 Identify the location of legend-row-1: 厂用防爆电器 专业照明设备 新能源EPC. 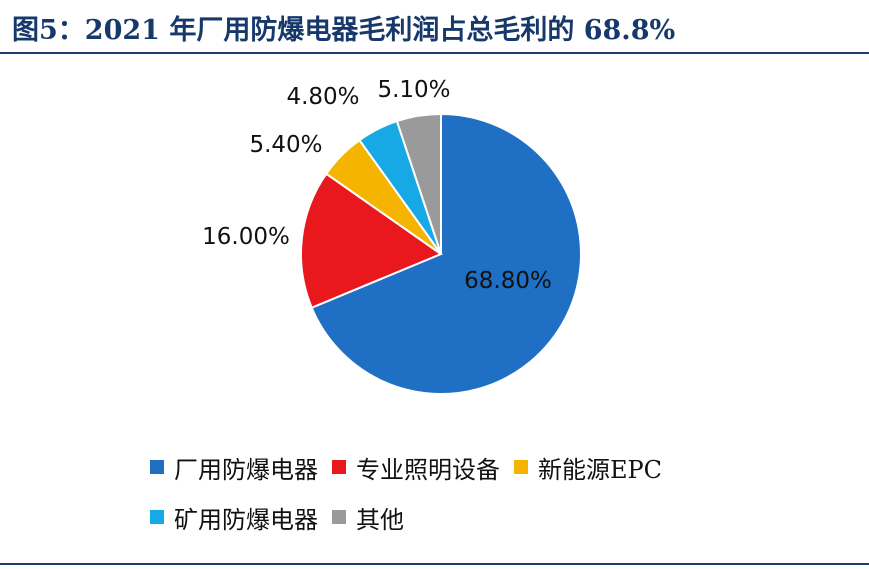
(470, 467).